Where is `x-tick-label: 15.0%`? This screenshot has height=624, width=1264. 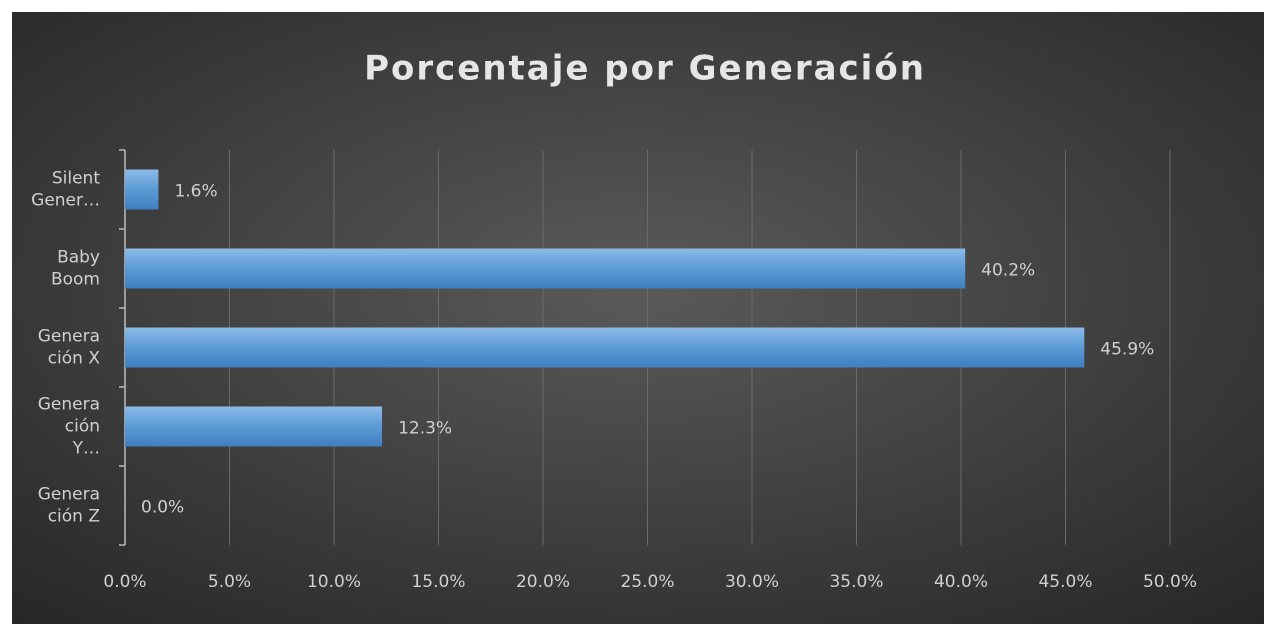
x-tick-label: 15.0% is located at coordinates (438, 582).